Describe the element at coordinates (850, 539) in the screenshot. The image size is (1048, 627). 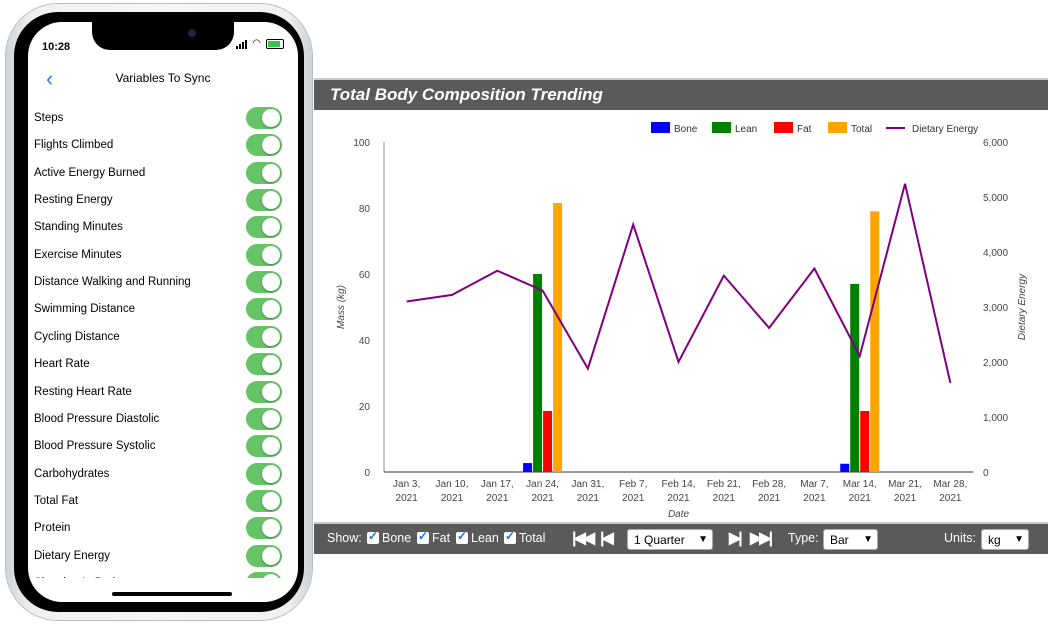
I see `type-select: Bar ▼` at that location.